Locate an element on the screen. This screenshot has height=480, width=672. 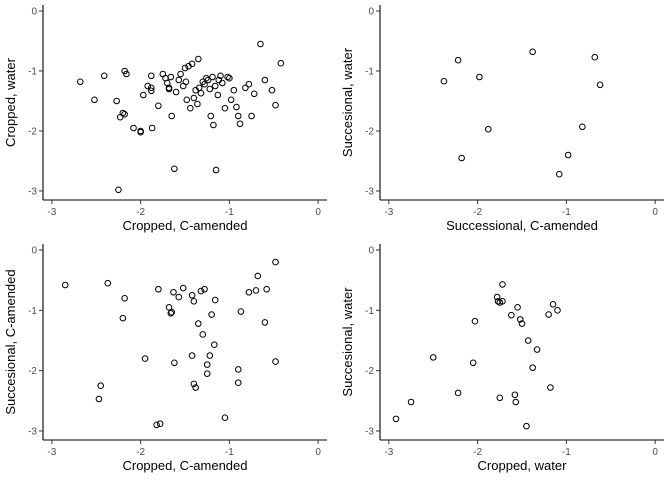
x-tick-label: -1 is located at coordinates (566, 212).